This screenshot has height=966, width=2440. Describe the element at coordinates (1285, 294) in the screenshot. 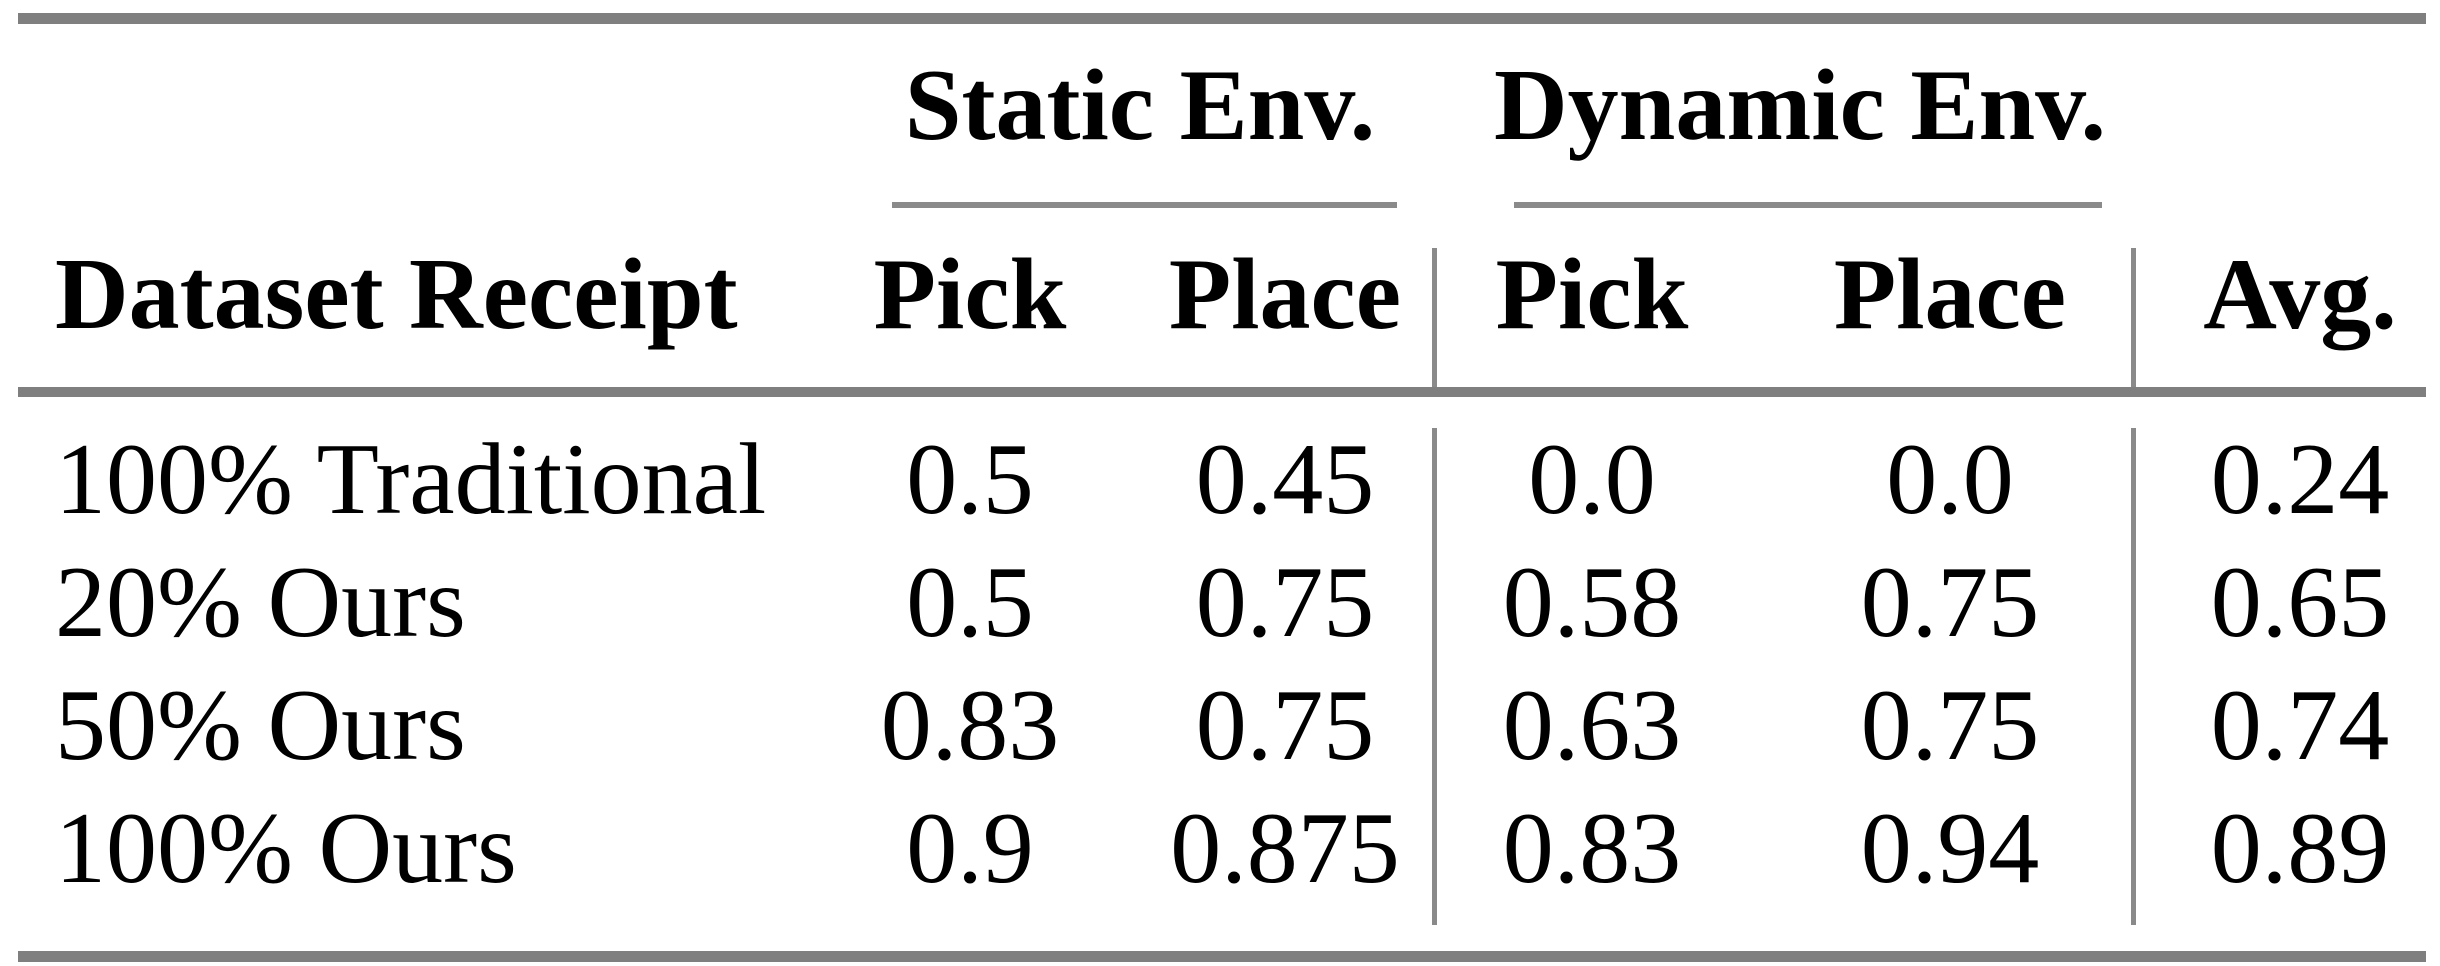

I see `column-header-static-place: Place` at that location.